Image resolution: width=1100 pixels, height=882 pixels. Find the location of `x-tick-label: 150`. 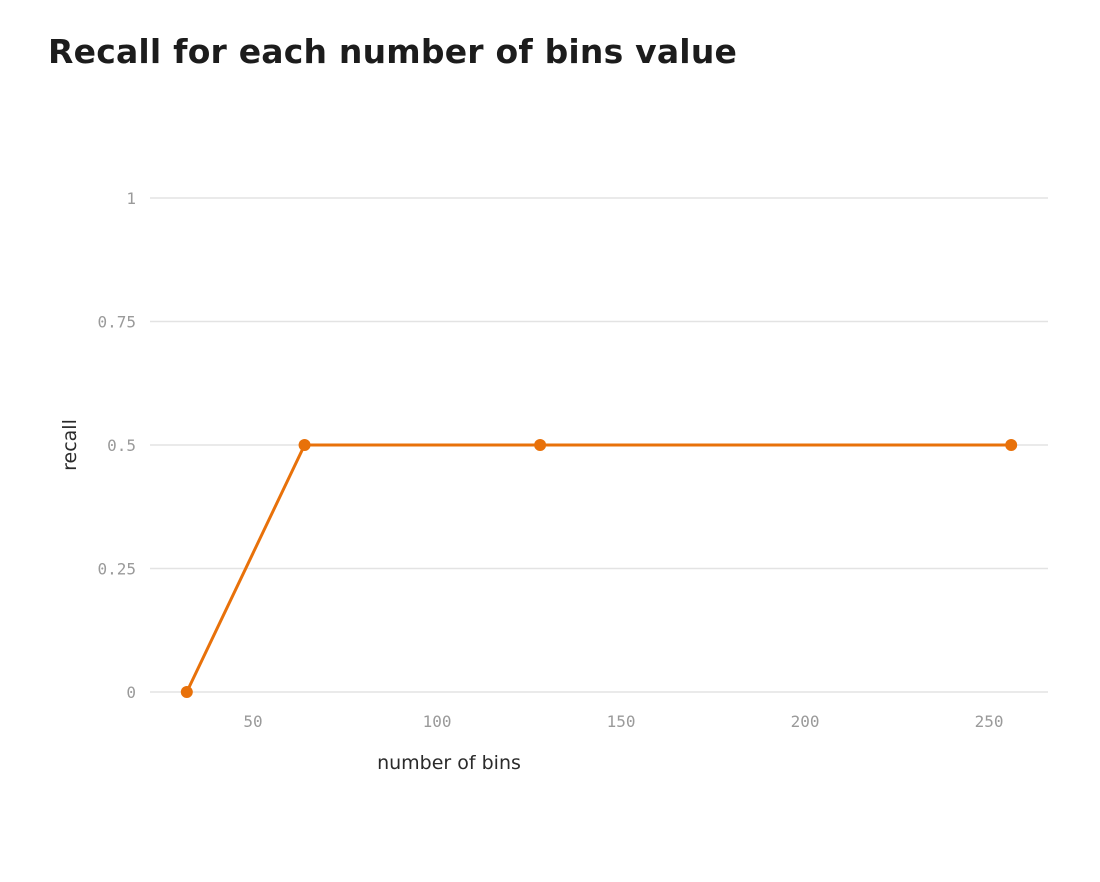

x-tick-label: 150 is located at coordinates (621, 721).